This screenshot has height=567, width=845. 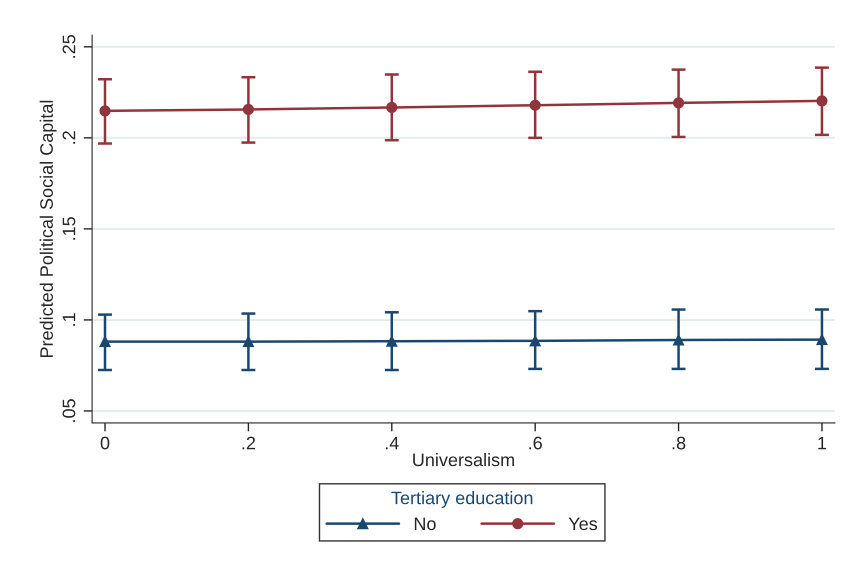 I want to click on x-tick-label: .4, so click(x=392, y=443).